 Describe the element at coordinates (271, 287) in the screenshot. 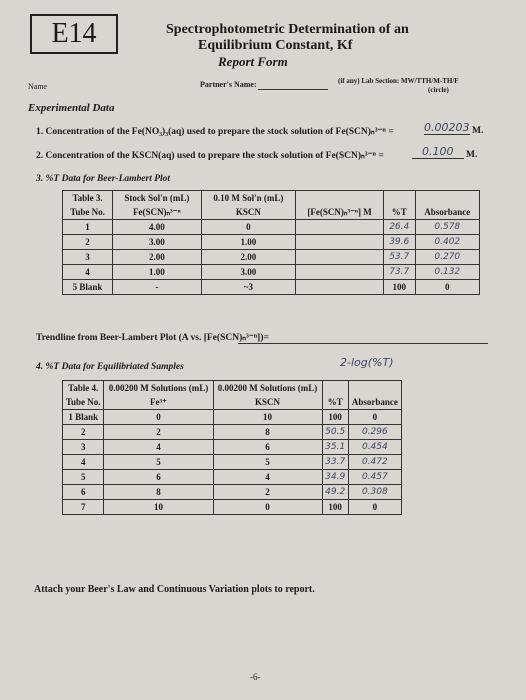

I see `table-row: 5 Blank - ~3 100 0` at that location.